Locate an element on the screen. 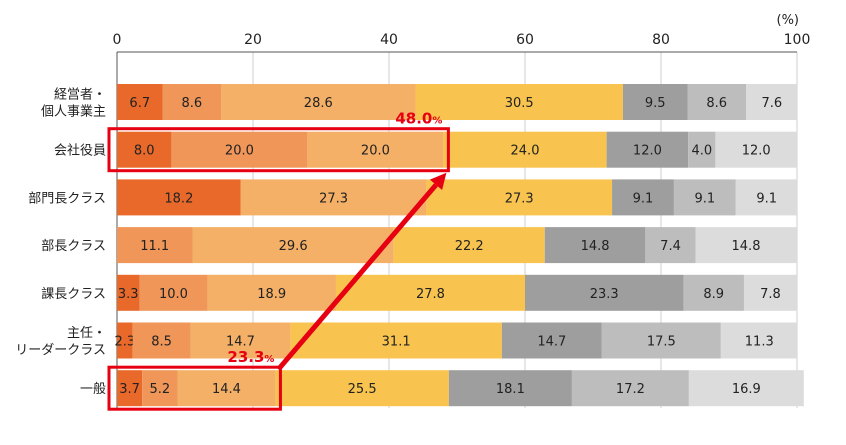  category-label-line: 部長クラス is located at coordinates (73, 246).